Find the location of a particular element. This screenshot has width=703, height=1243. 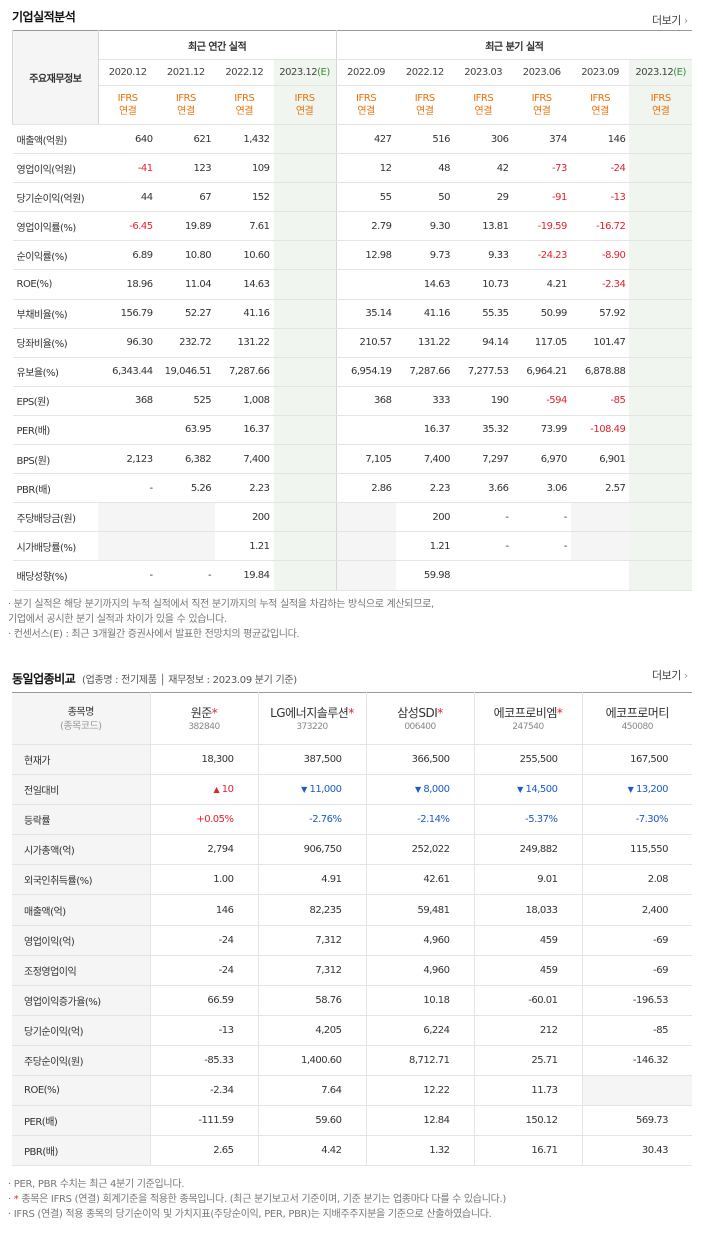

quarter-value: 6,964.21 is located at coordinates (541, 372).